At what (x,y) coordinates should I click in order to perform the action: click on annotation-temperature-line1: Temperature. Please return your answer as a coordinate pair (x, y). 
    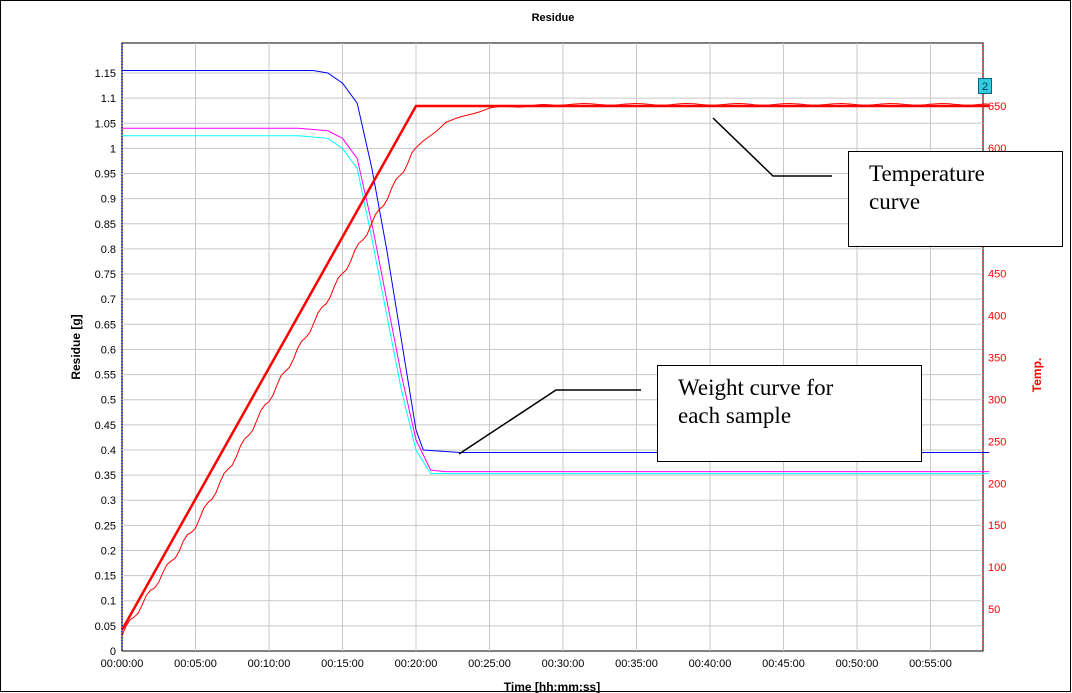
    Looking at the image, I should click on (927, 173).